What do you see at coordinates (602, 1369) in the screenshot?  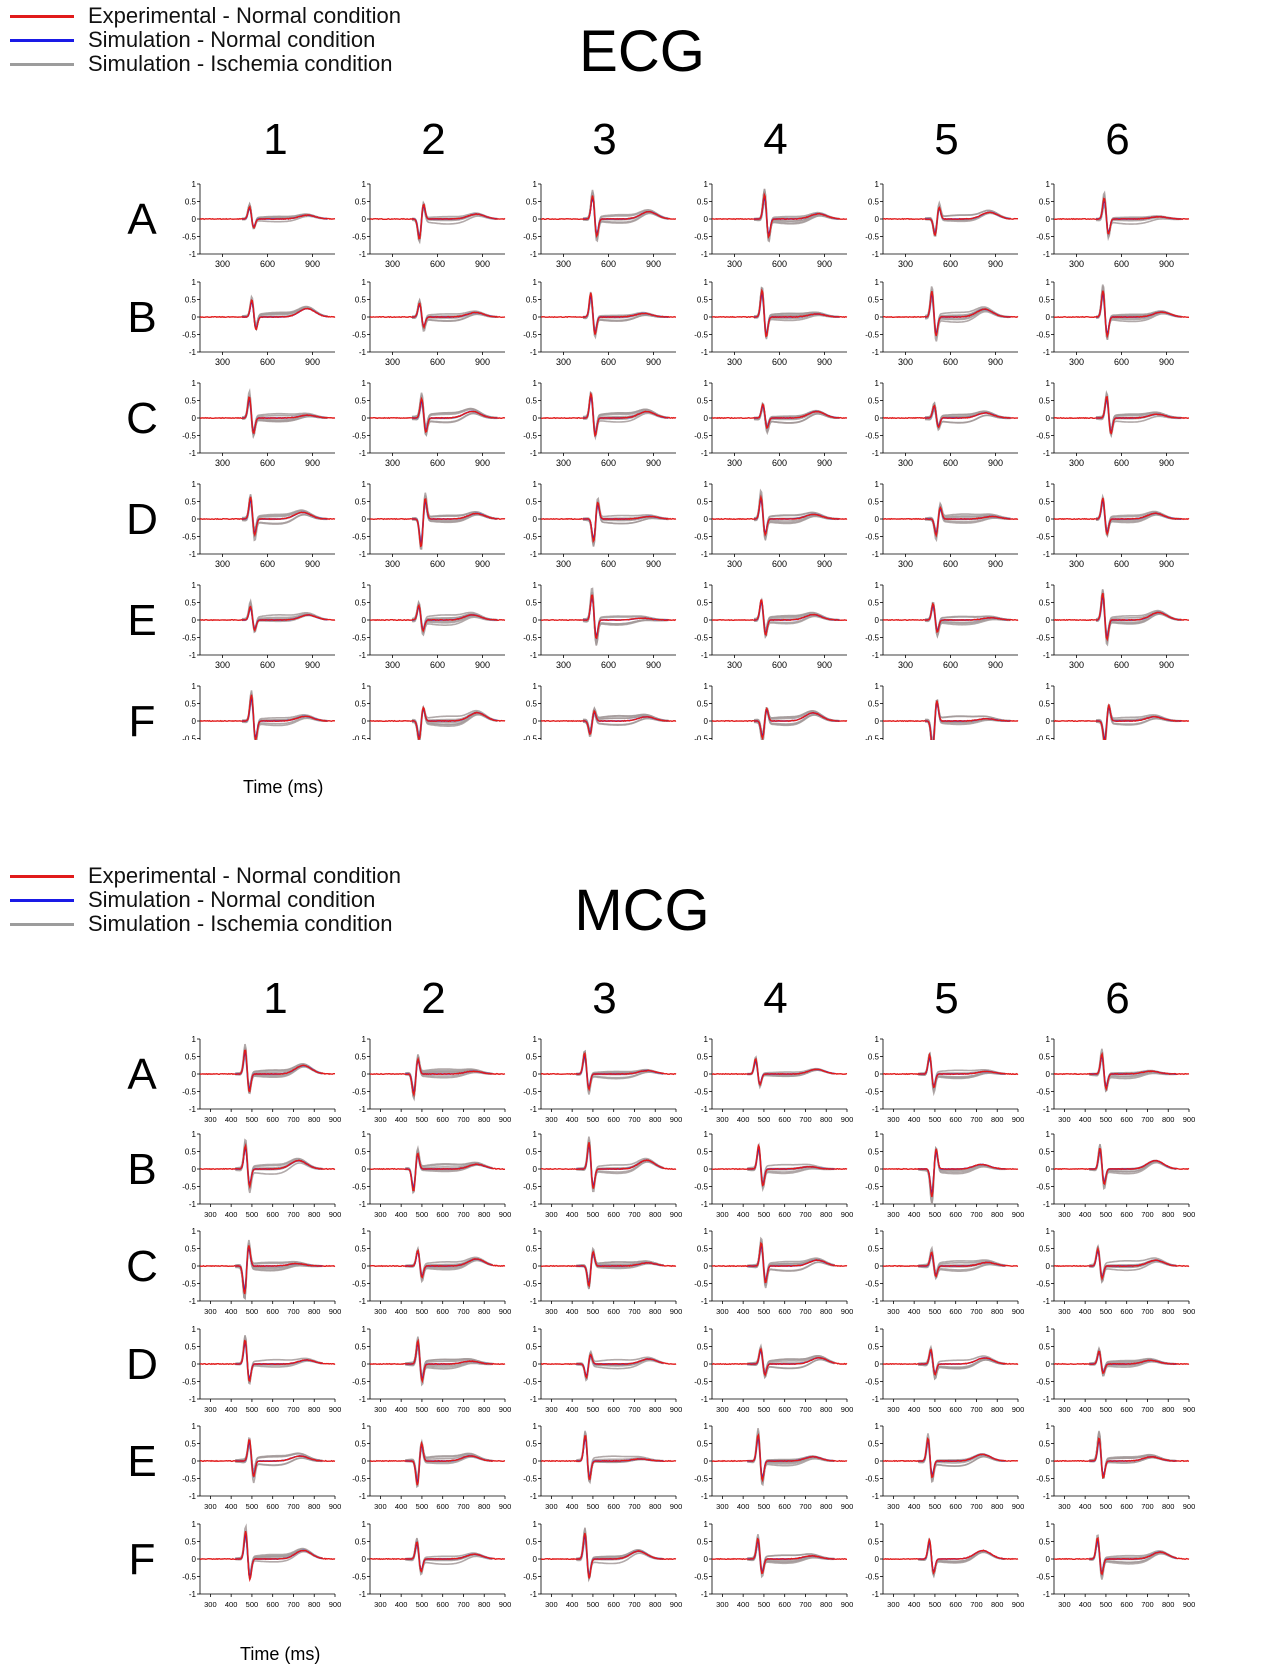 I see `subplot-D3: 1 0.5 0 -0.5 -1 300 400 500 600 700 800 900` at bounding box center [602, 1369].